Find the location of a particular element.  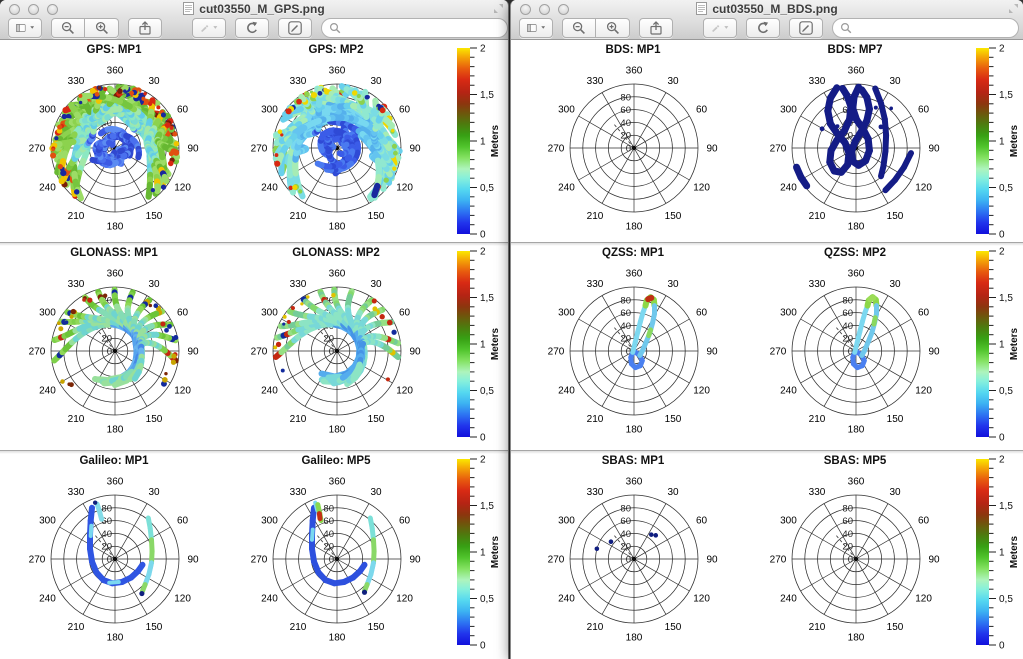

markup-pencil-icon is located at coordinates (295, 27).